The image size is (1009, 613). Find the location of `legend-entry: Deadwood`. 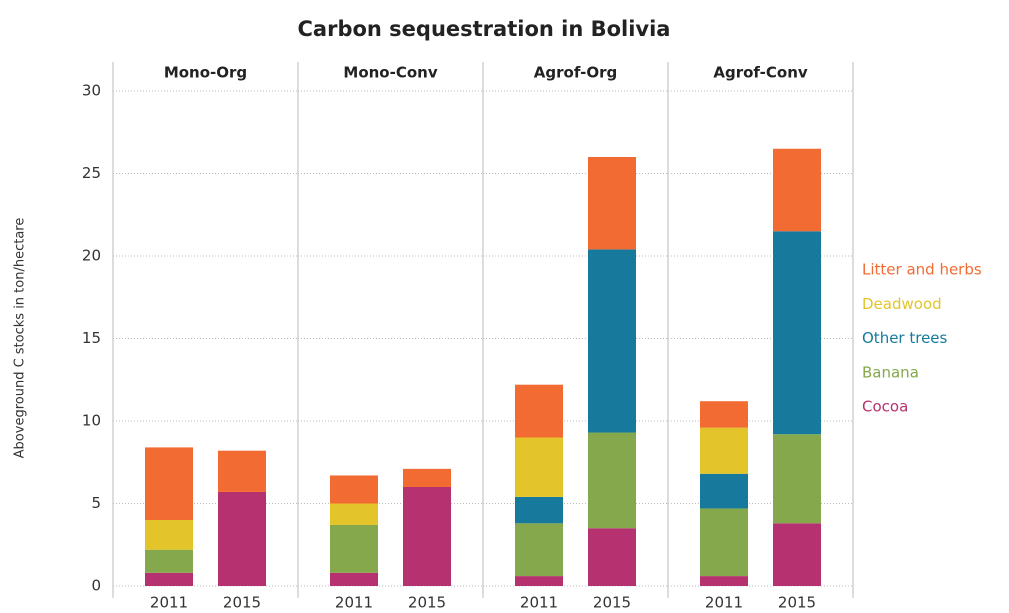

legend-entry: Deadwood is located at coordinates (902, 304).